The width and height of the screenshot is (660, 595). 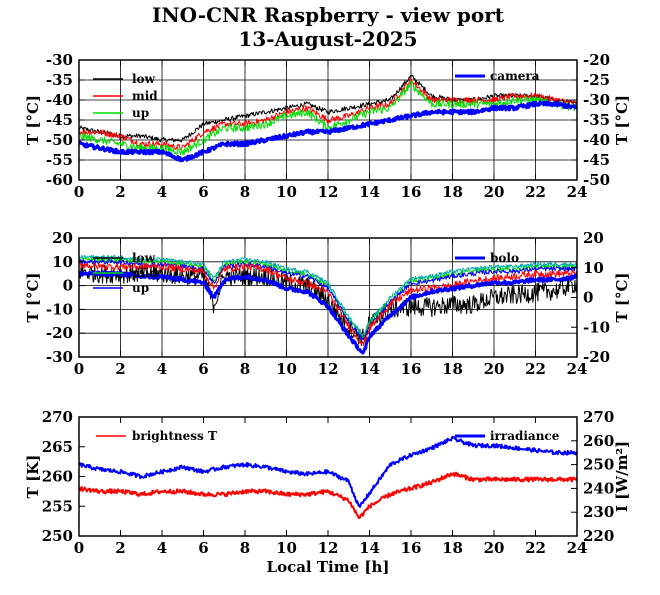 I want to click on y-right-tick-label: -40, so click(x=596, y=140).